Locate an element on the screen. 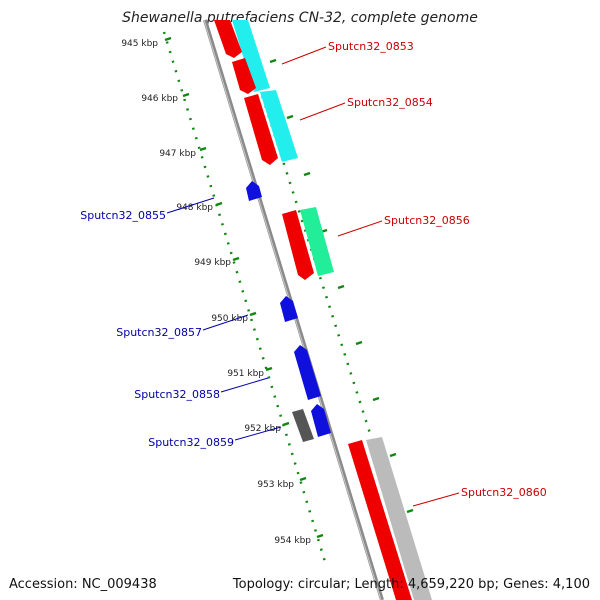 The width and height of the screenshot is (600, 600). gene-label-forward: Sputcn32_0854 is located at coordinates (390, 102).